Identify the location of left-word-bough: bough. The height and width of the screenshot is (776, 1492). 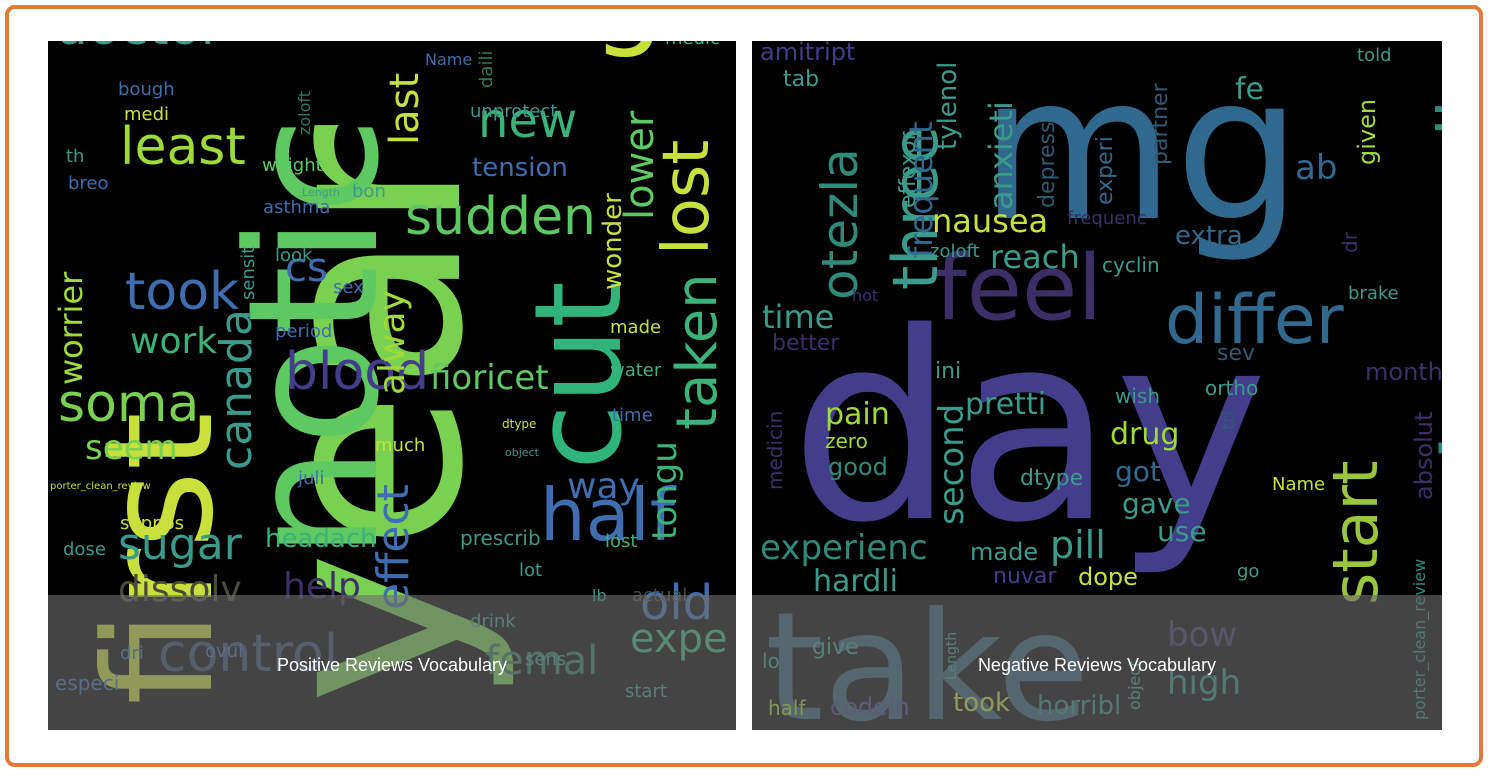
(146, 89).